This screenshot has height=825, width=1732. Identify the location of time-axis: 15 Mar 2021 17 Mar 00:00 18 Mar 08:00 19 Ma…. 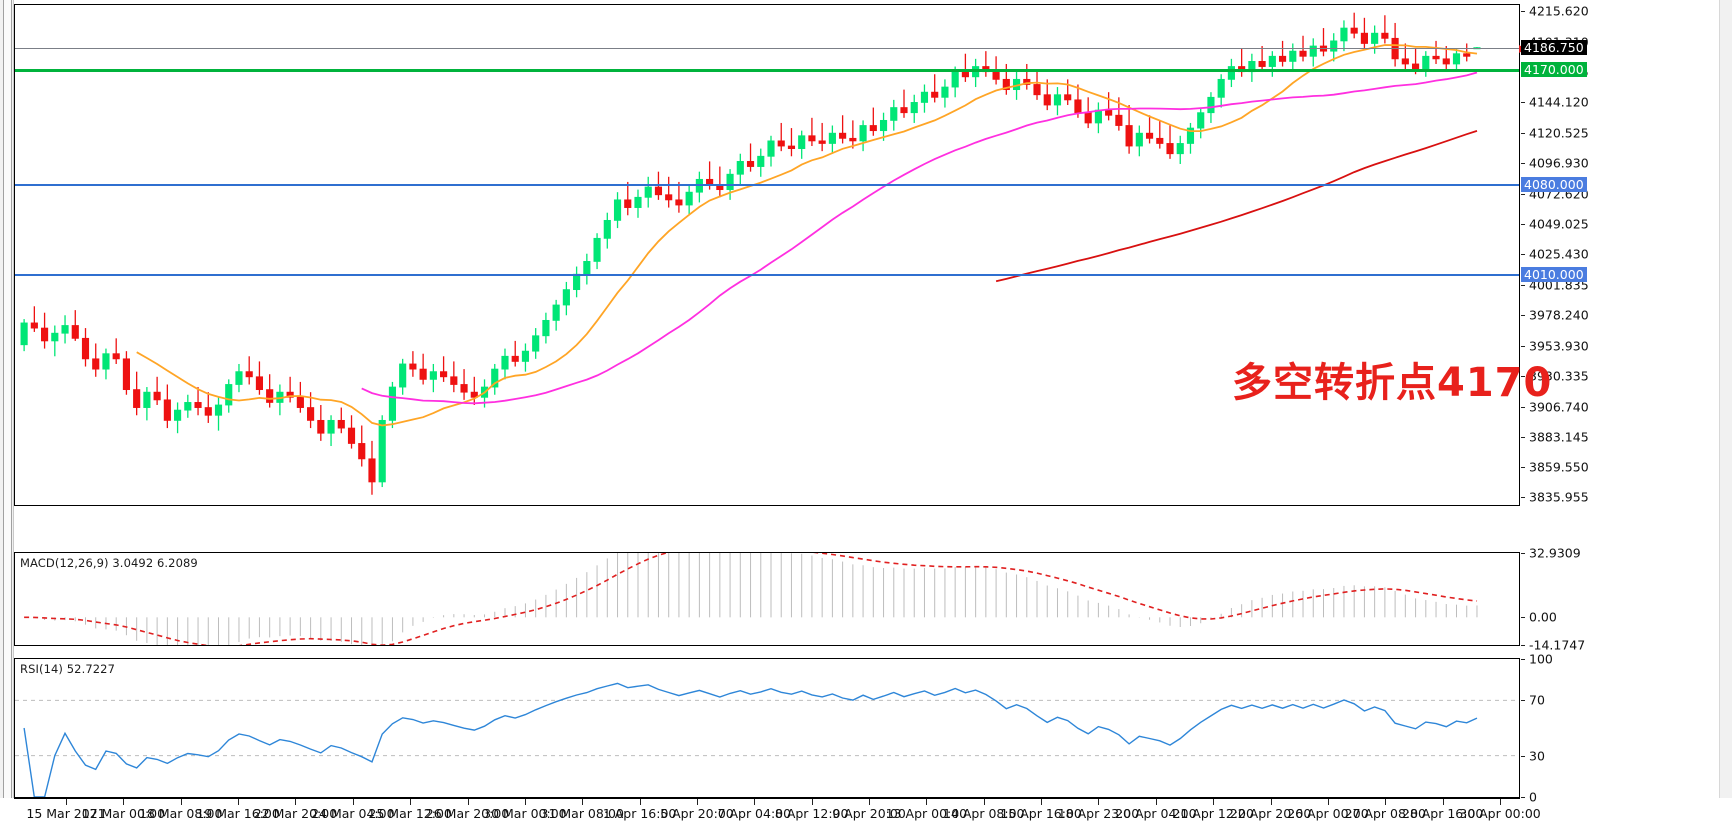
(777, 811).